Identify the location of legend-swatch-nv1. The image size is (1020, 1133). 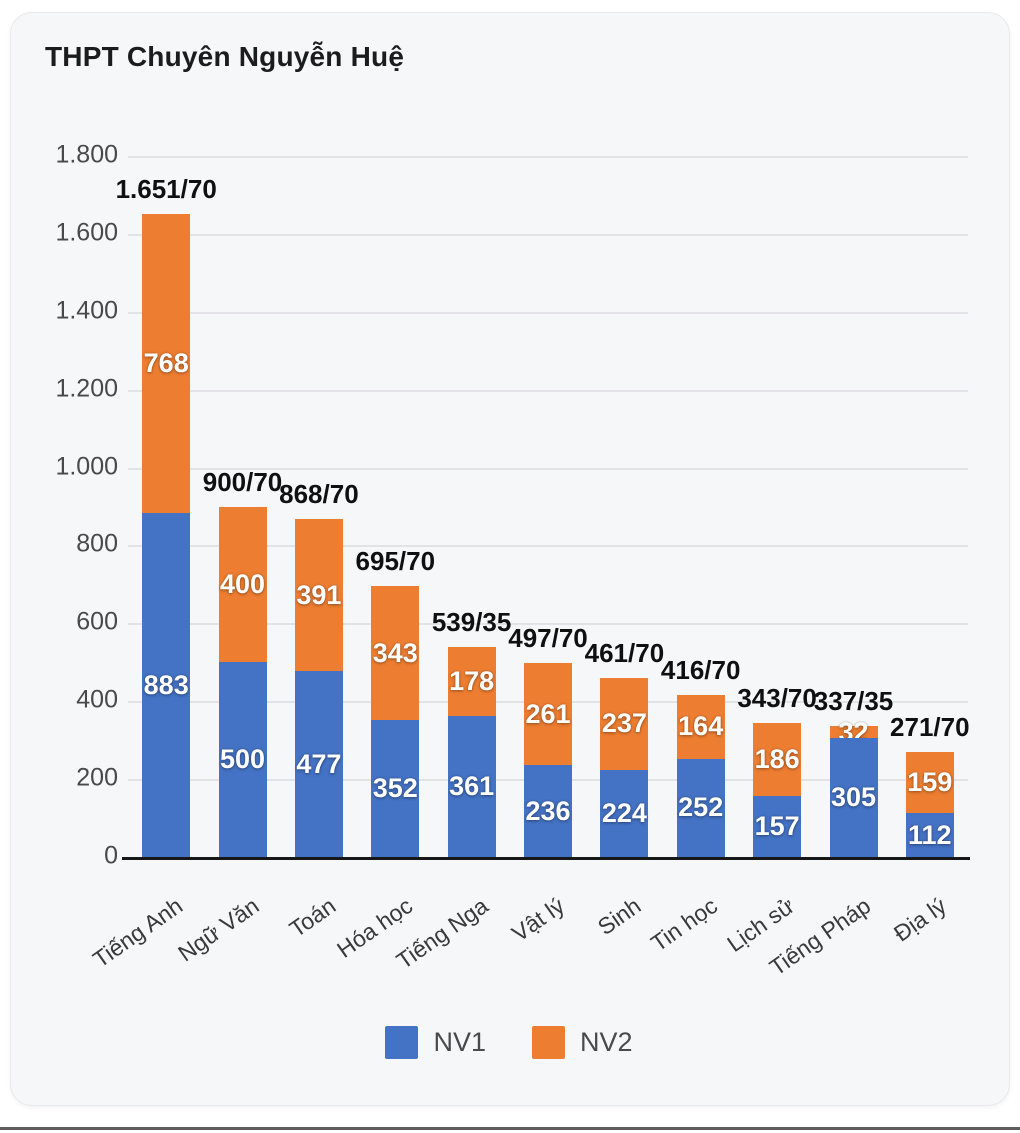
(402, 1042).